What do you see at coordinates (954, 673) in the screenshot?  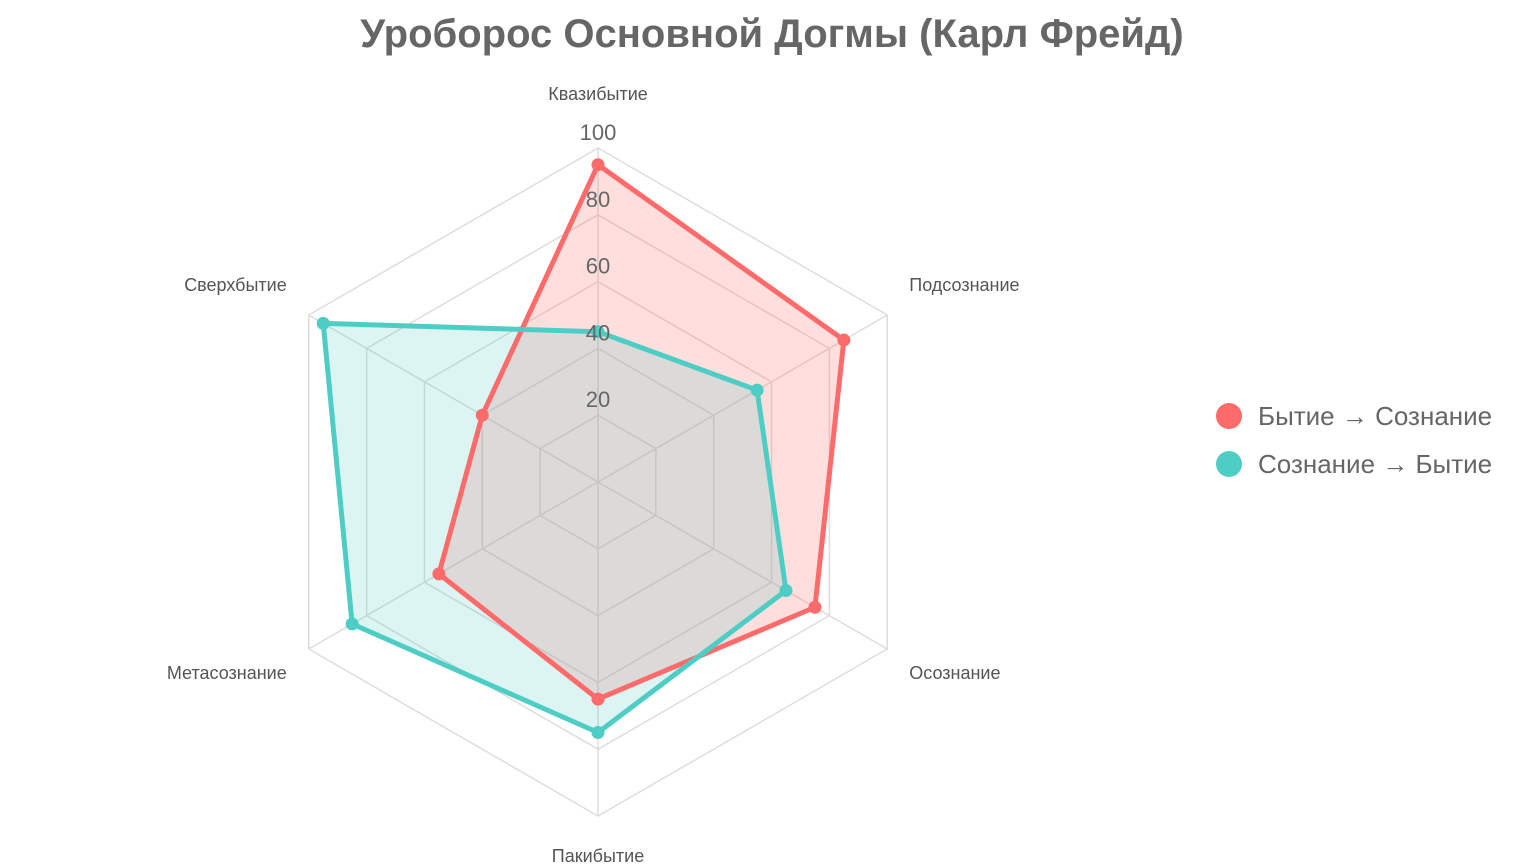 I see `axis-label-3: Осознание` at bounding box center [954, 673].